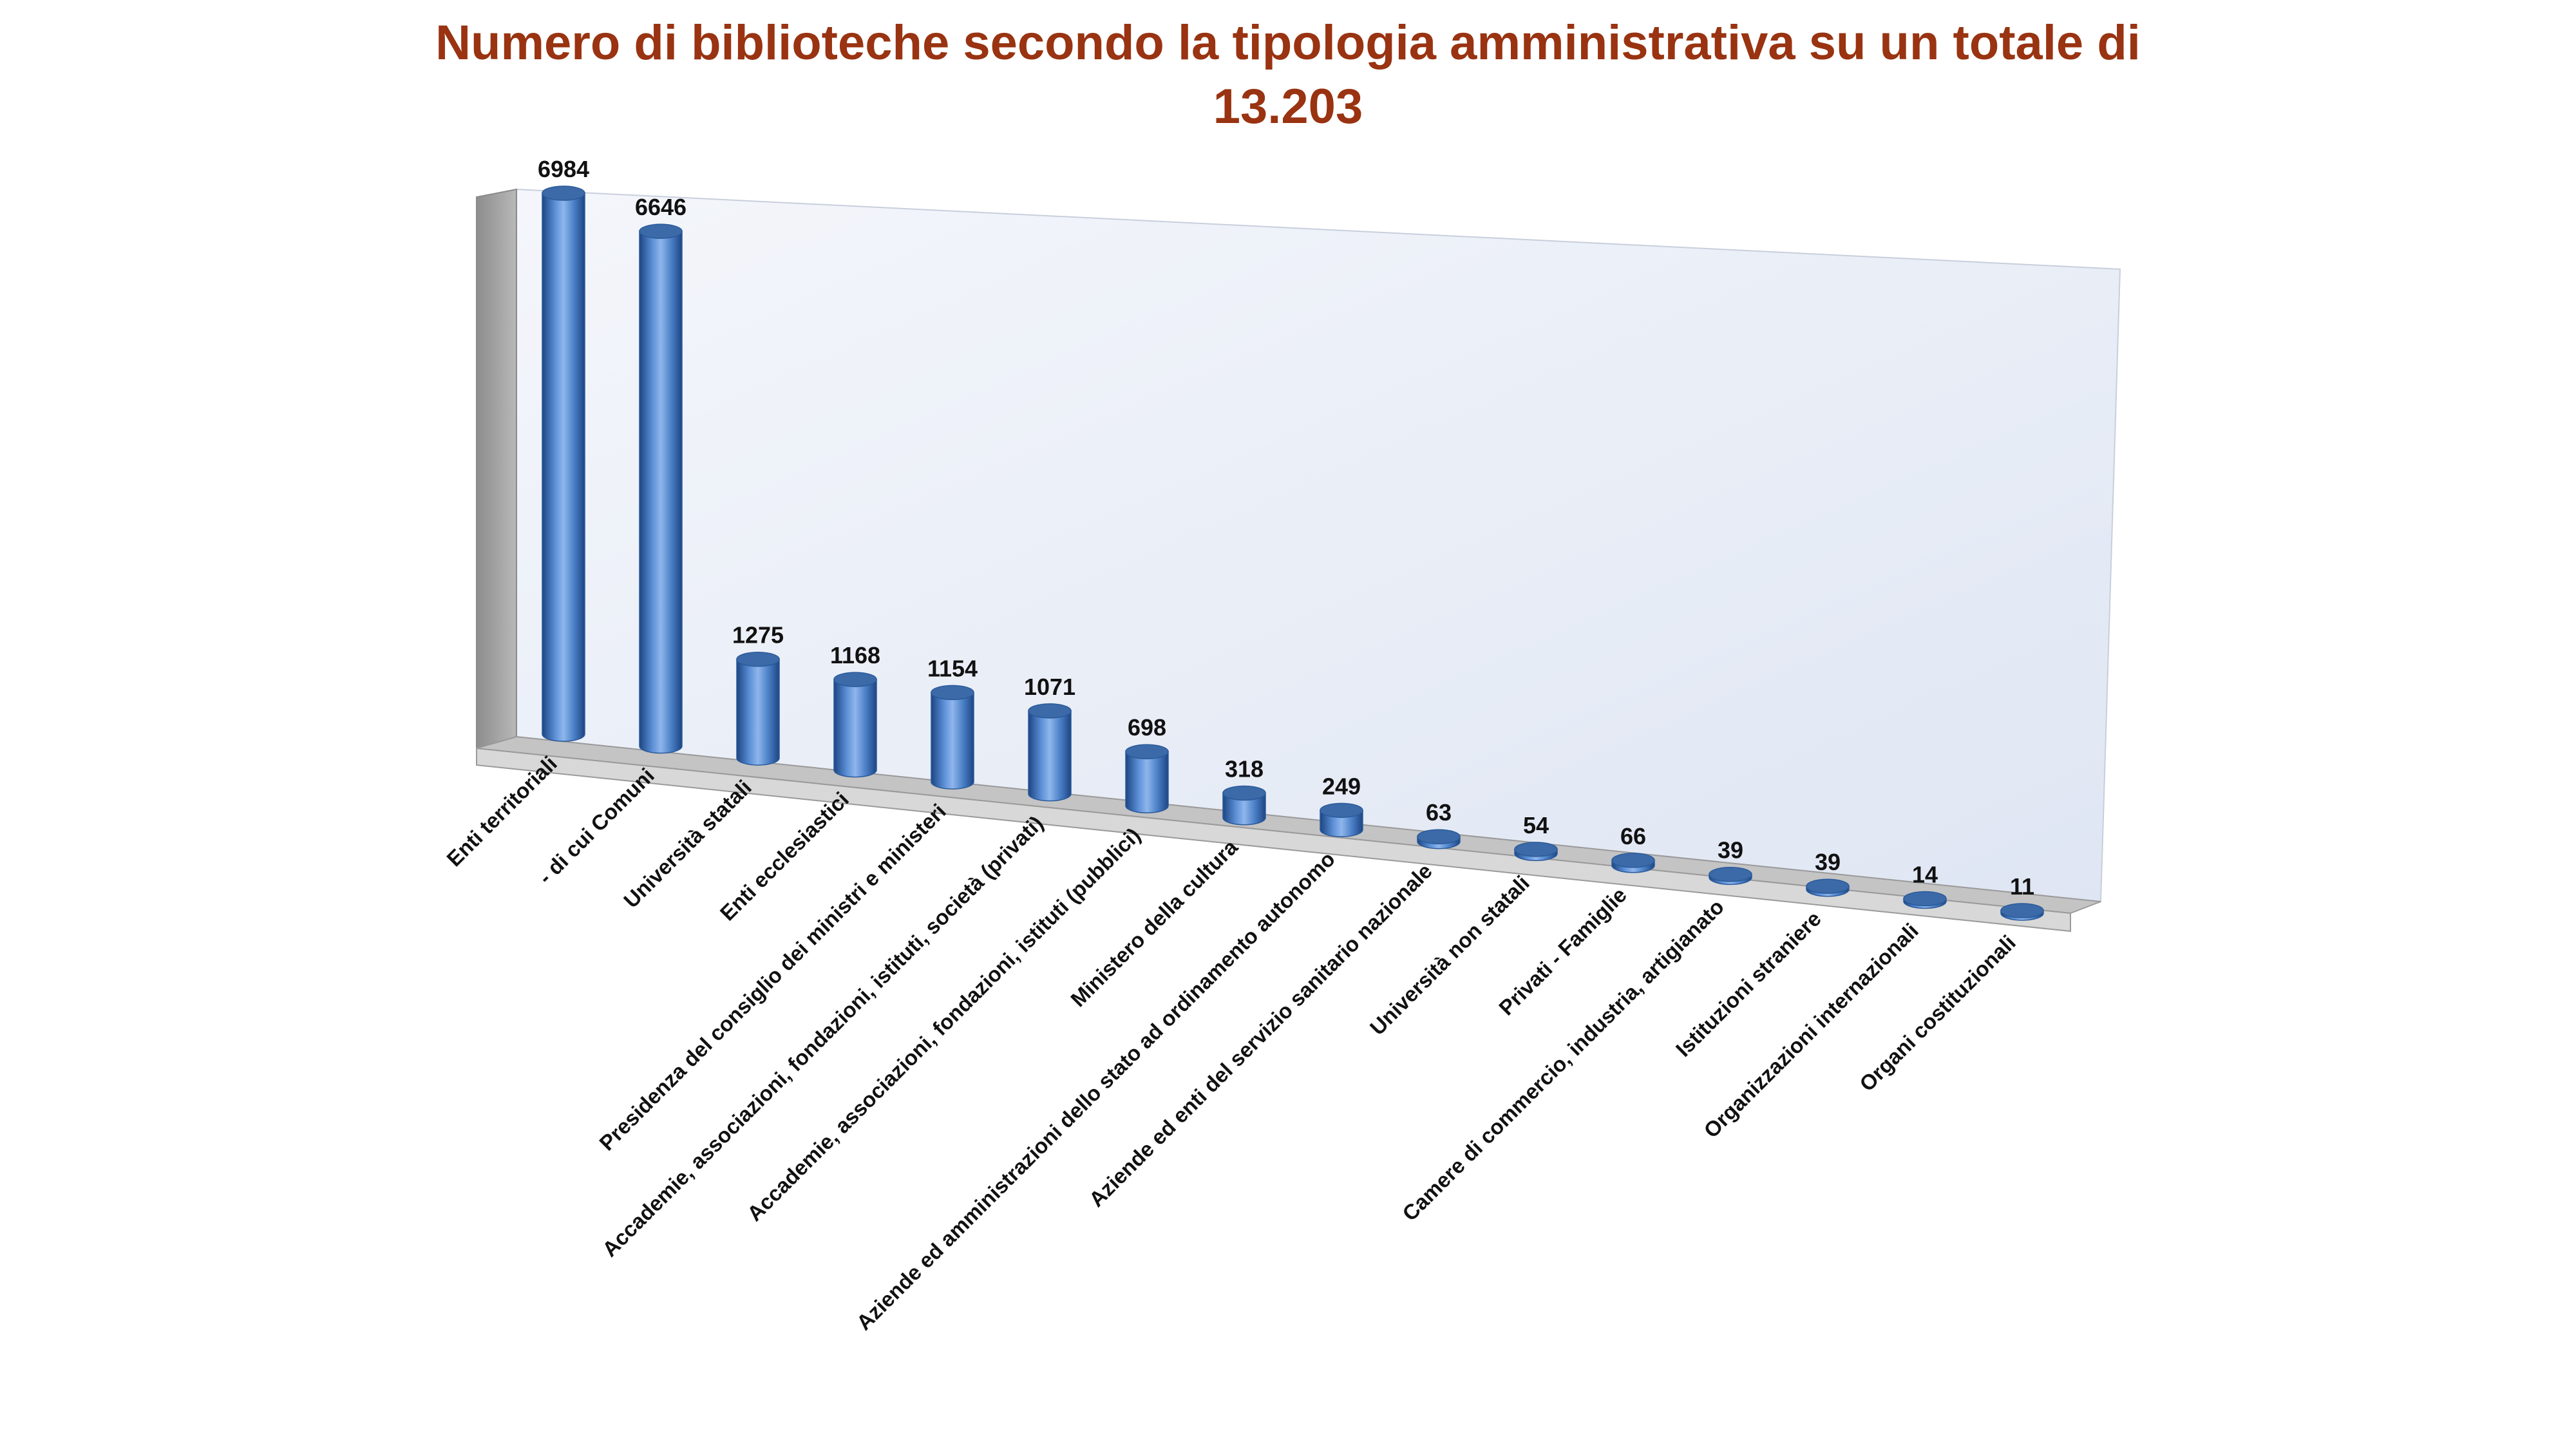 This screenshot has height=1449, width=2576. What do you see at coordinates (1341, 786) in the screenshot?
I see `data-label: 249` at bounding box center [1341, 786].